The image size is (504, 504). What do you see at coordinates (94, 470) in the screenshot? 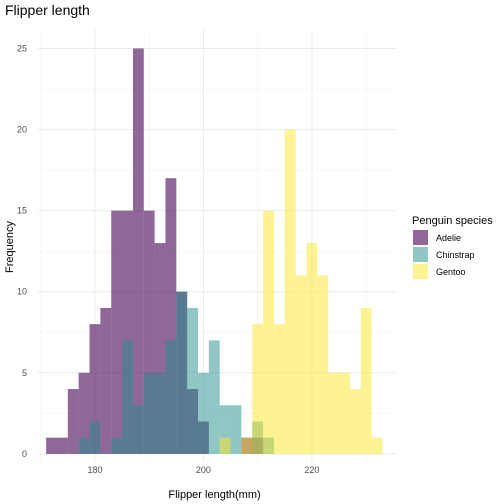
I see `x-tick-label: 180` at bounding box center [94, 470].